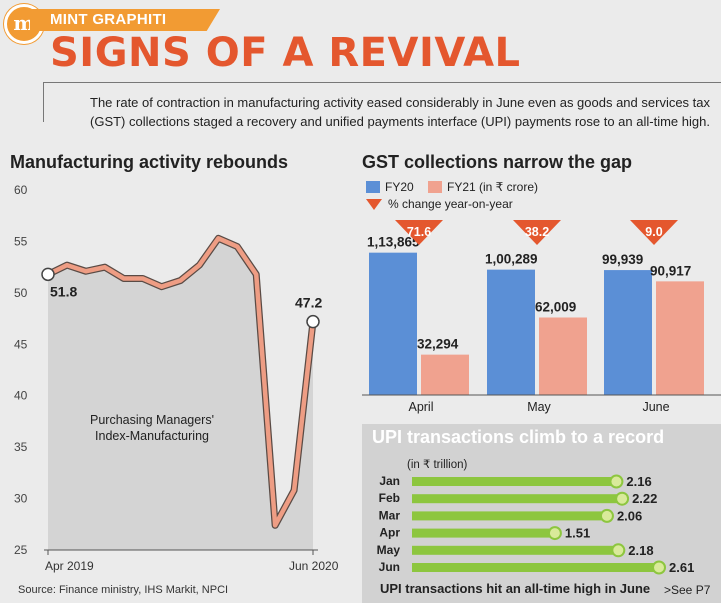 This screenshot has height=603, width=721. I want to click on bar-label-fy20: 1,00,289, so click(511, 259).